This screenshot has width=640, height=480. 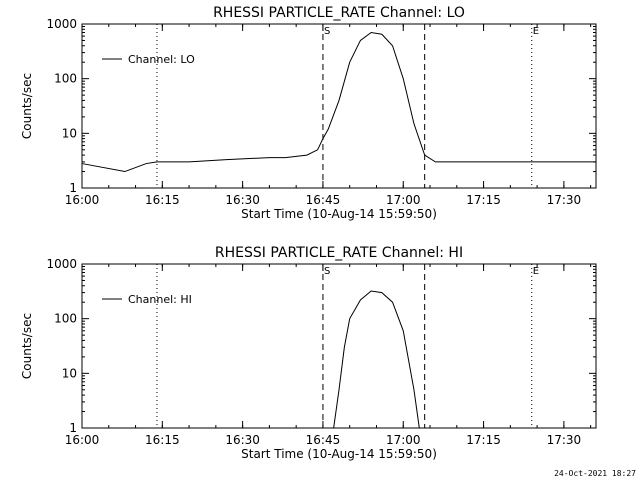 What do you see at coordinates (339, 253) in the screenshot?
I see `chart-title: RHESSI PARTICLE_RATE Channel: HI` at bounding box center [339, 253].